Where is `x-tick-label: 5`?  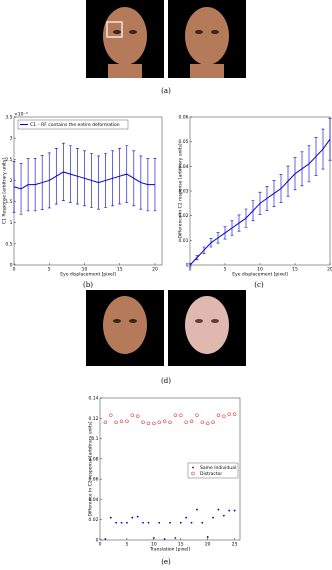
x-tick-label: 5 is located at coordinates (126, 545).